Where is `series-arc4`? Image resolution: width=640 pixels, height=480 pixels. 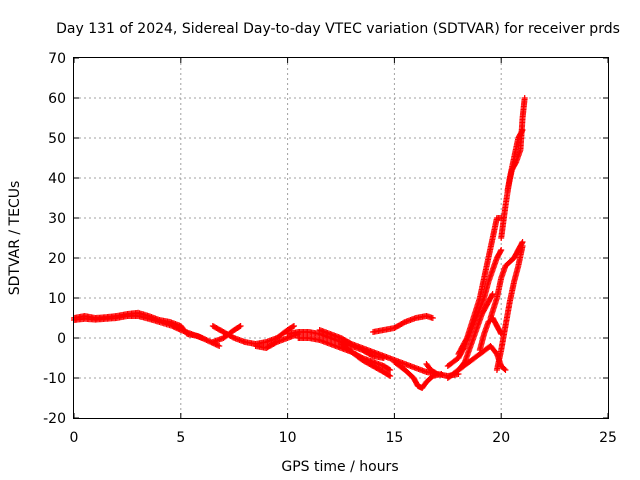 series-arc4 is located at coordinates (226, 334).